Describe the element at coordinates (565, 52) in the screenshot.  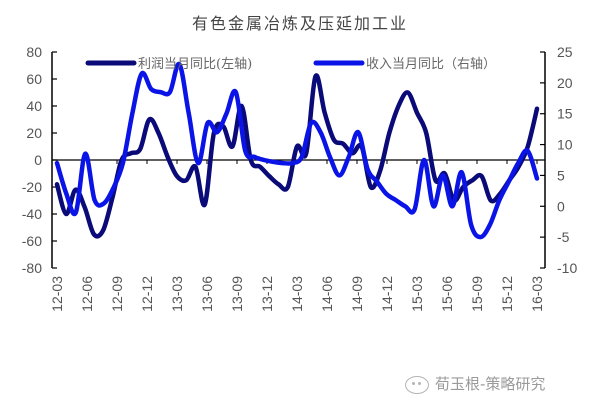
I see `right-axis-tick-label: 25` at that location.